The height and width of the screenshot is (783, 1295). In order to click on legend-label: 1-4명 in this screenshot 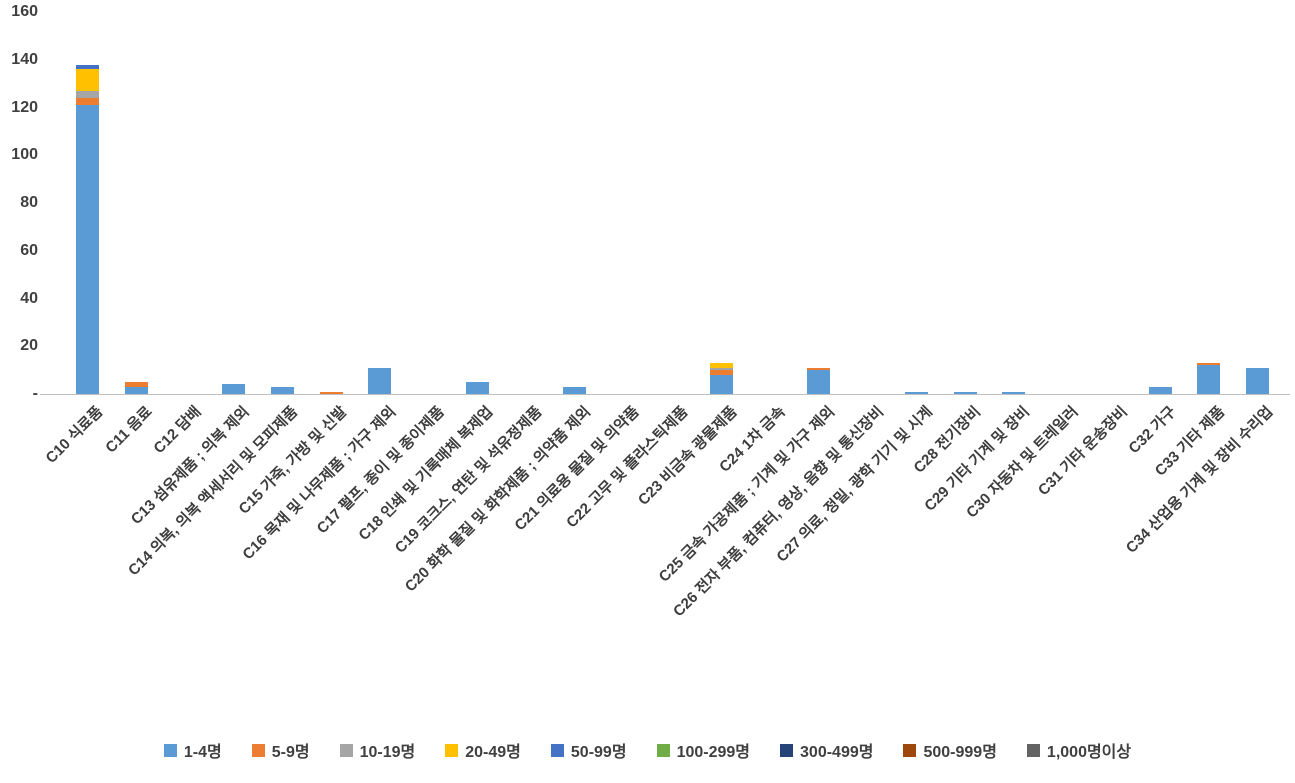, I will do `click(202, 752)`.